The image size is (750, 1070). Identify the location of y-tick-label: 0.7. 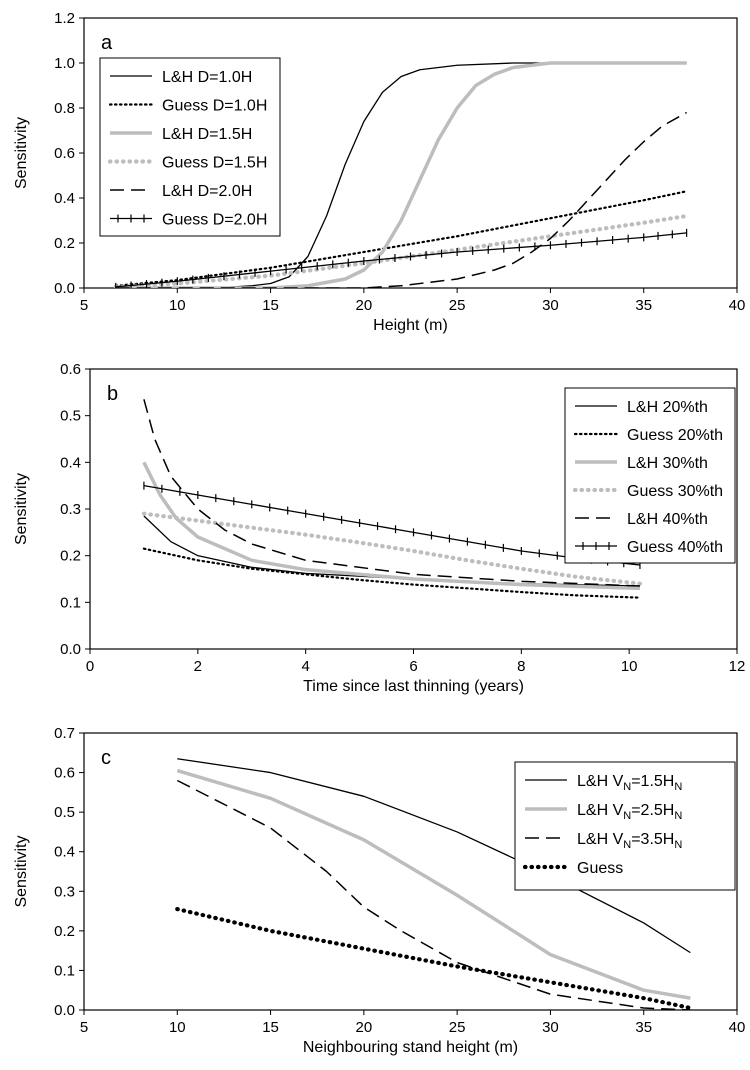
(64, 733).